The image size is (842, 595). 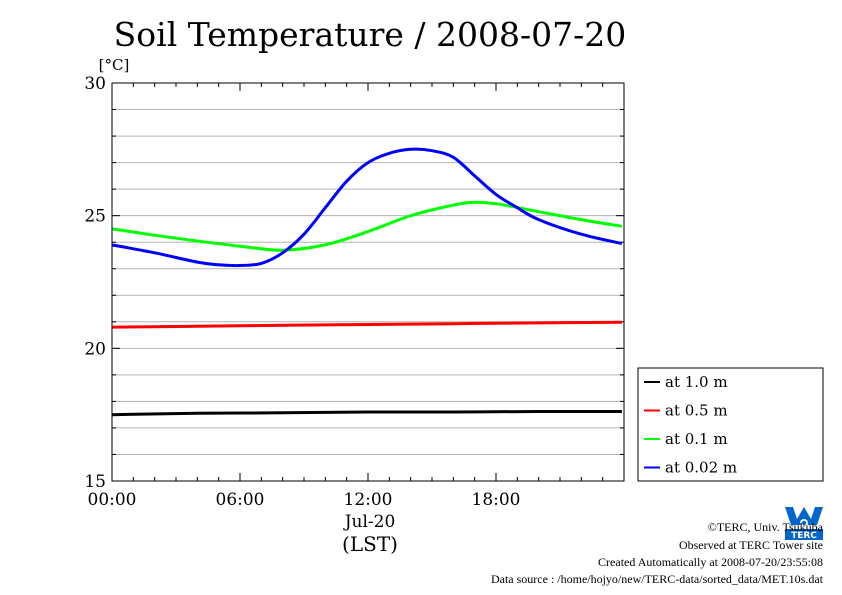 I want to click on legend-box, so click(x=730, y=424).